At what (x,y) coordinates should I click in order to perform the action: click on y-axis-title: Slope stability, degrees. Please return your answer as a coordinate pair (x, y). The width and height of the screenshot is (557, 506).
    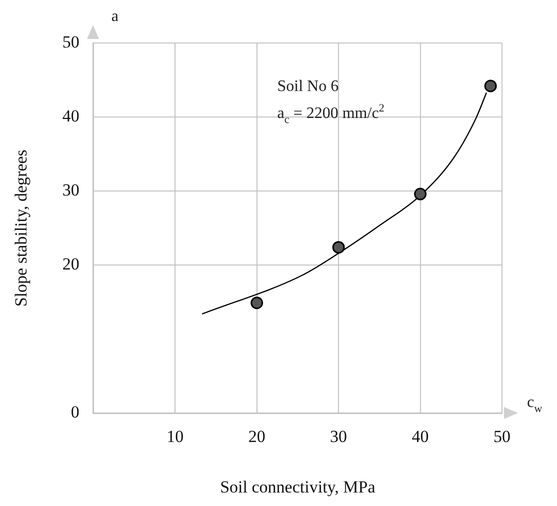
    Looking at the image, I should click on (21, 228).